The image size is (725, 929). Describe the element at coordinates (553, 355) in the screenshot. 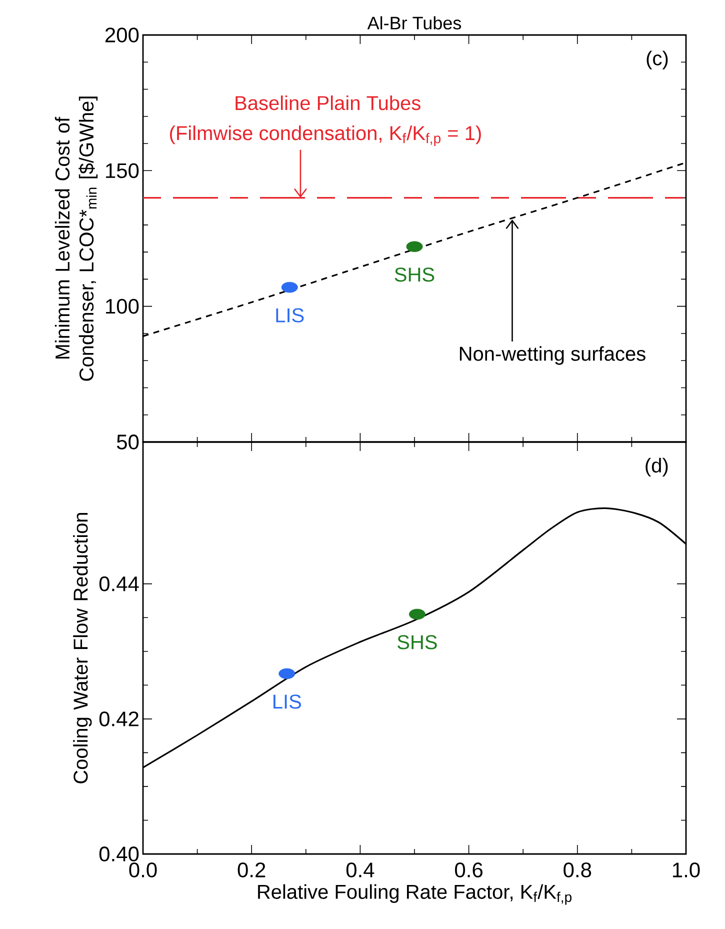

I see `annotation: Non-wetting surfaces` at that location.